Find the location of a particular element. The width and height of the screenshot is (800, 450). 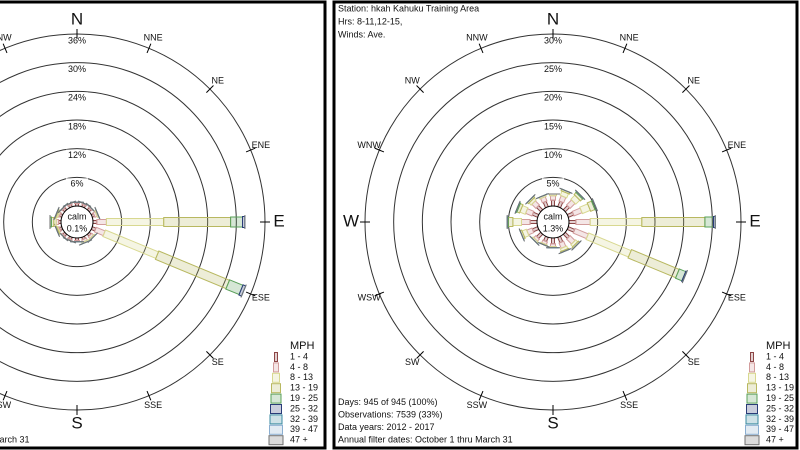

ring-label: 6% is located at coordinates (76, 184).